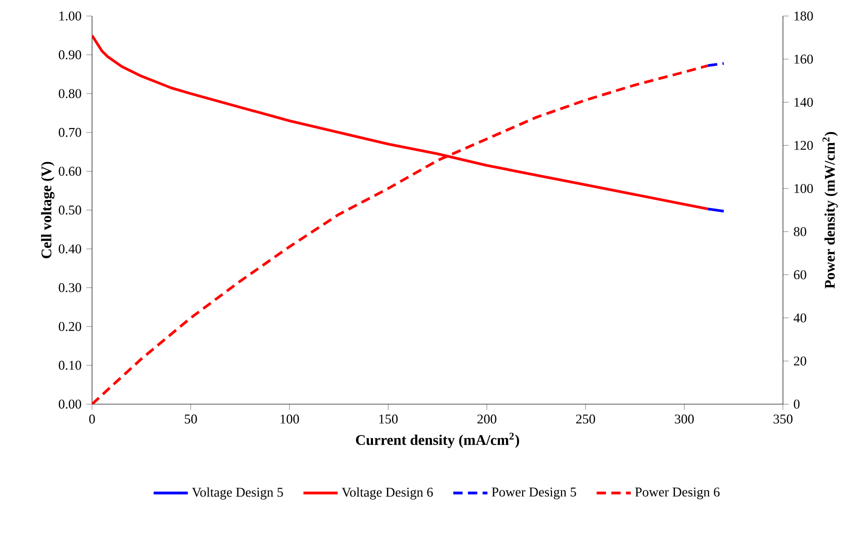  What do you see at coordinates (47, 210) in the screenshot?
I see `y-axis-title: Cell voltage (V)` at bounding box center [47, 210].